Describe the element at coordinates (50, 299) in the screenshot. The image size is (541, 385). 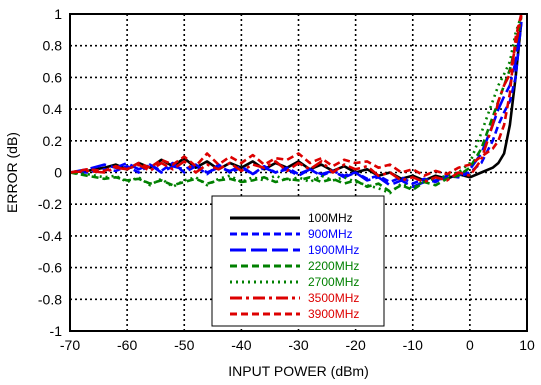
I see `y-tick-label: -0.8` at that location.